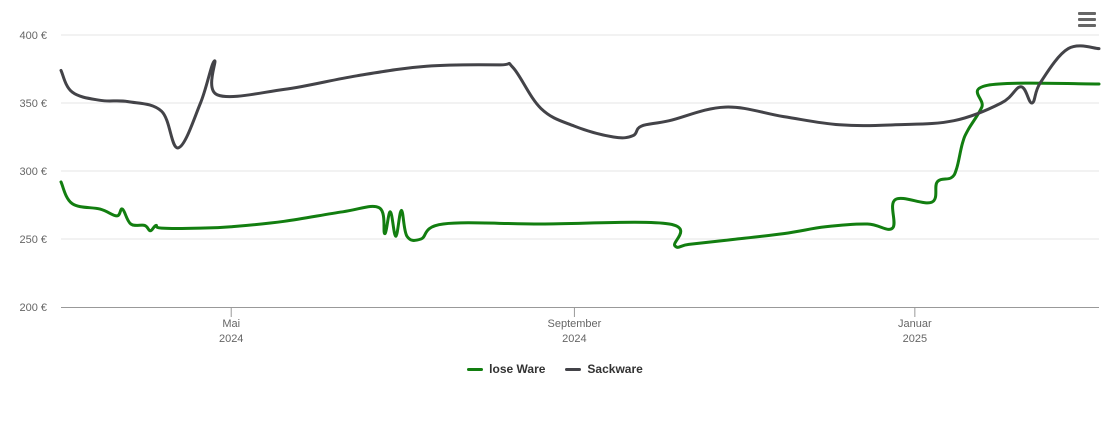  What do you see at coordinates (517, 369) in the screenshot?
I see `legend-label-lose-ware: lose Ware` at bounding box center [517, 369].